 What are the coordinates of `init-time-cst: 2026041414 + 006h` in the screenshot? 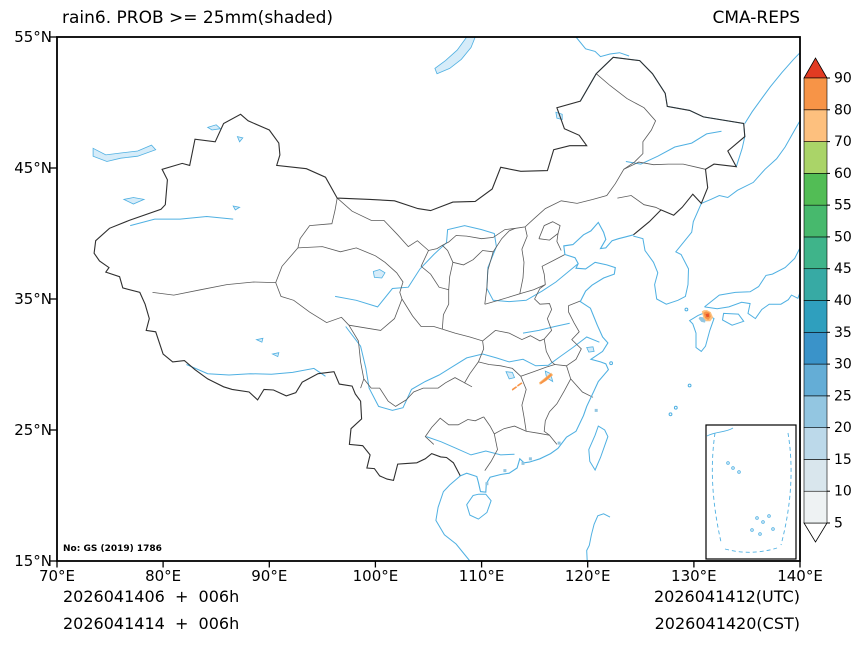 It's located at (151, 623).